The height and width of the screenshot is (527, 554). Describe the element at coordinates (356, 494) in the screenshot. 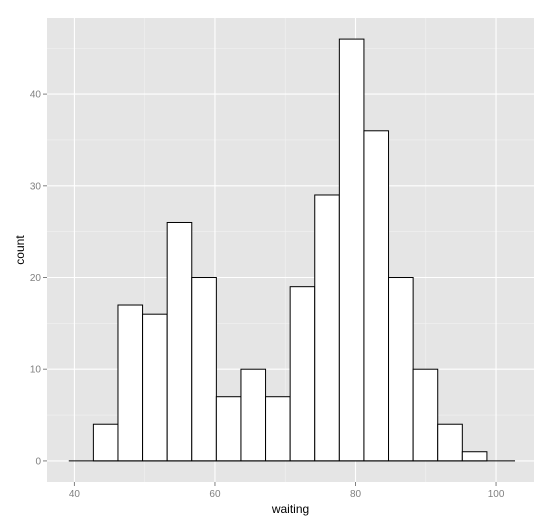

I see `x-tick-label: 80` at that location.